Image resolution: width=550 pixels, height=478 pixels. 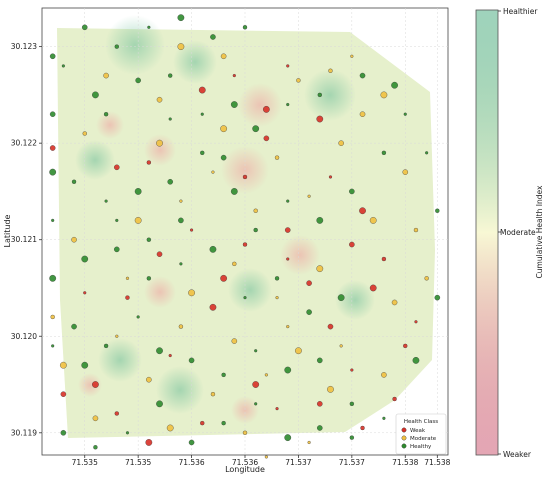 What do you see at coordinates (487, 232) in the screenshot?
I see `colorbar-gradient` at bounding box center [487, 232].